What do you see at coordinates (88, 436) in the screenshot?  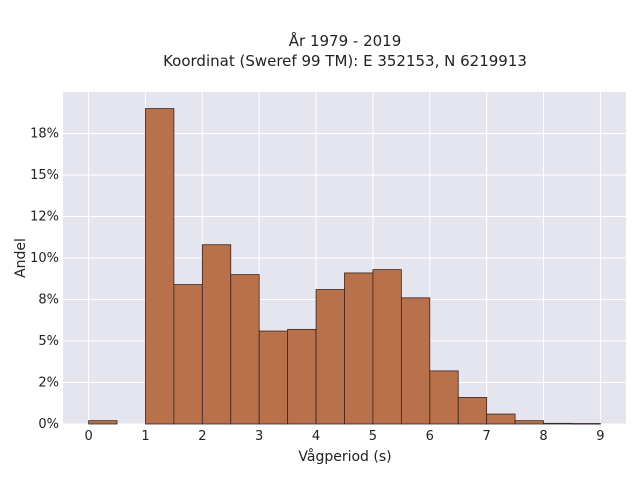 I see `x-tick-label: 0` at bounding box center [88, 436].